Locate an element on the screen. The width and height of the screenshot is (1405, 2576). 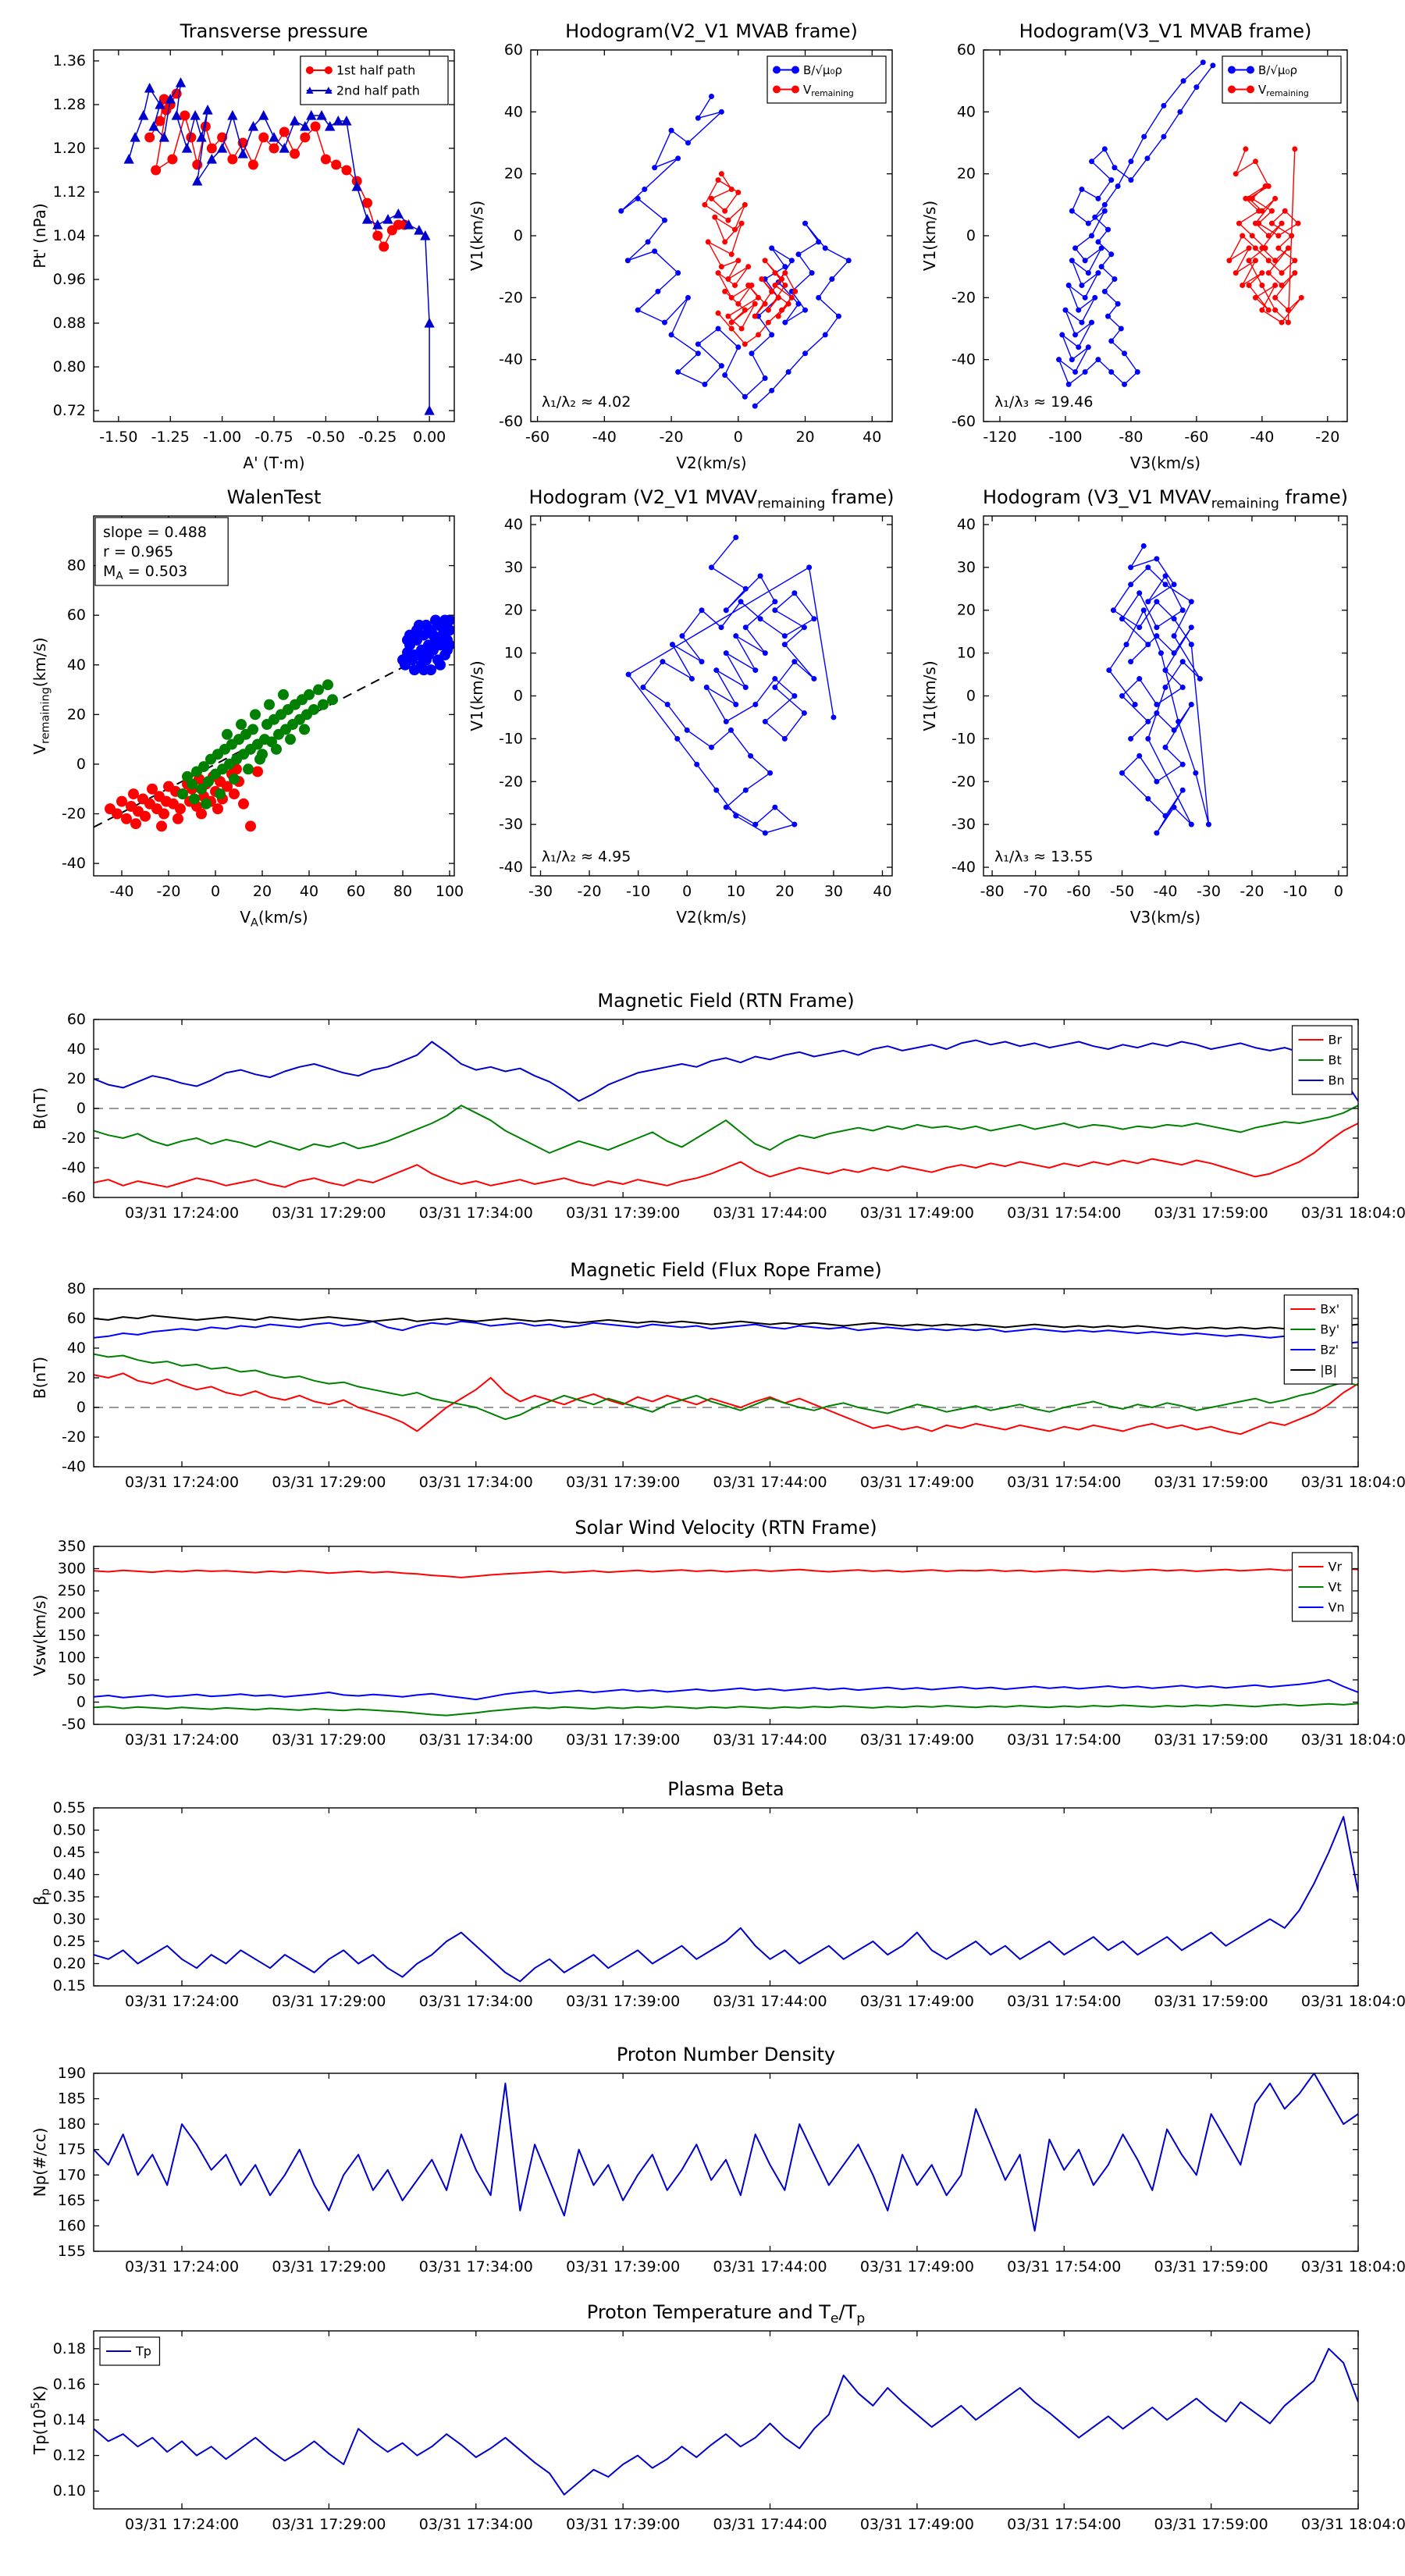
series-bx is located at coordinates (726, 1404).